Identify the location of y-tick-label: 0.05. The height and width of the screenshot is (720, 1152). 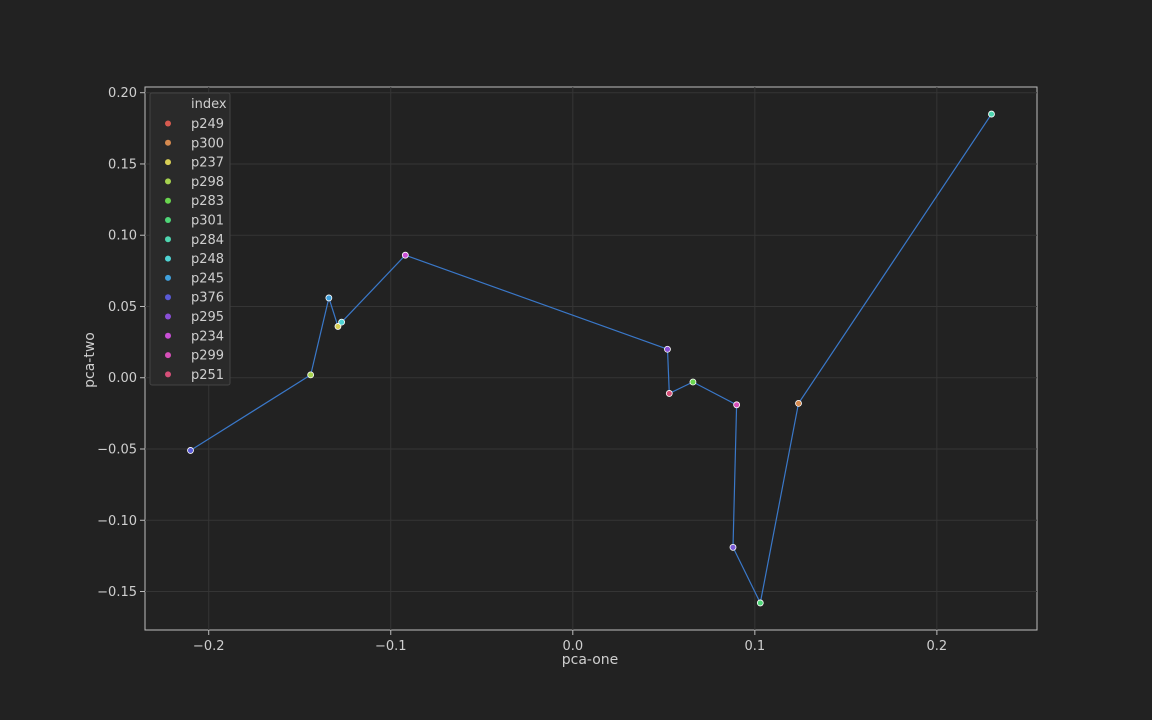
(122, 307).